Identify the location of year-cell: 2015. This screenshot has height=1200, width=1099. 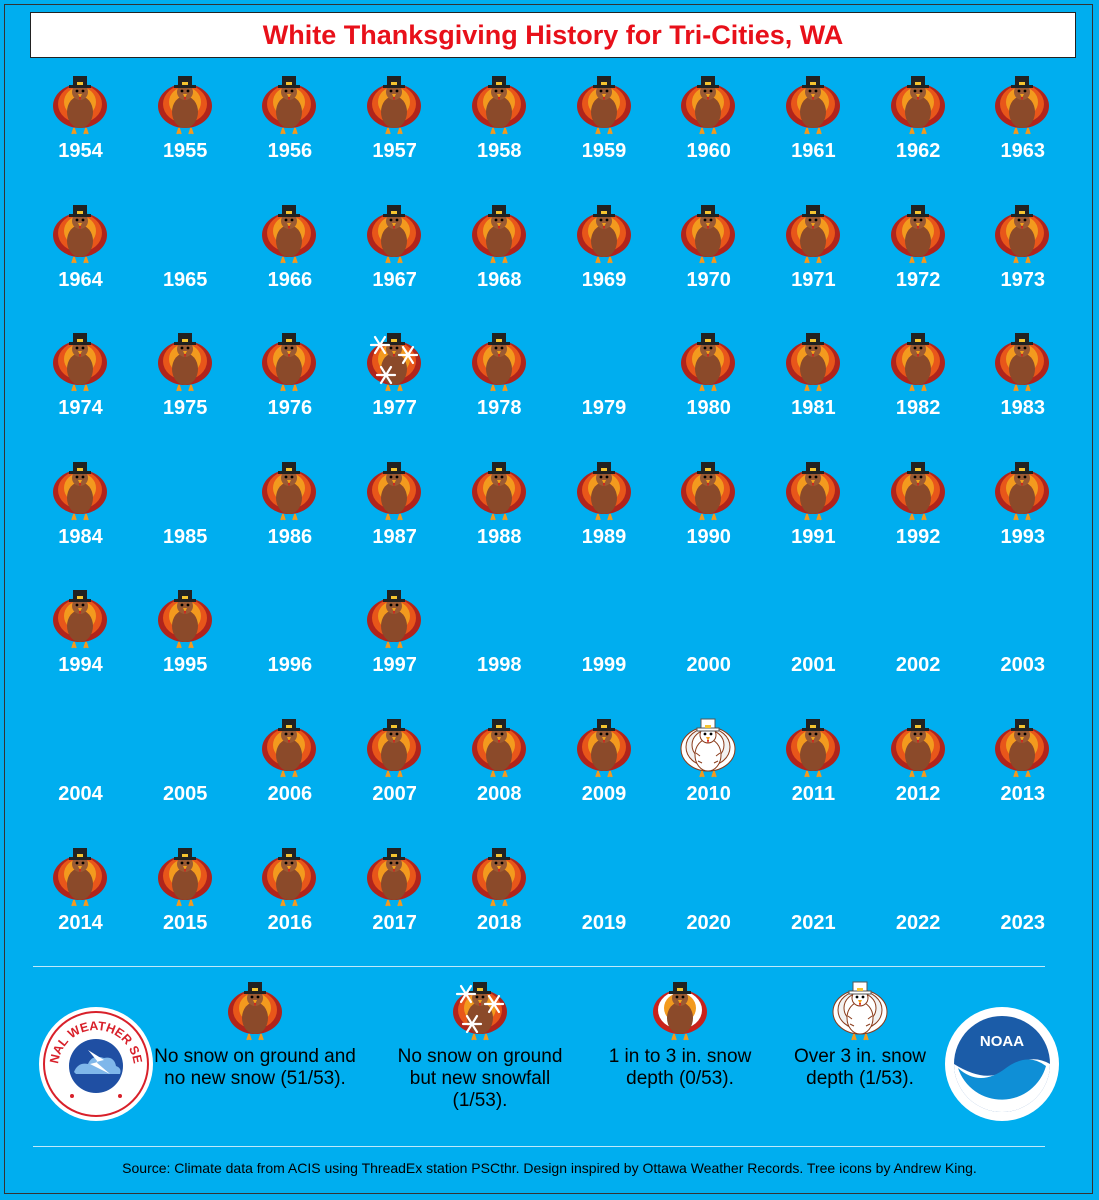
(185, 908).